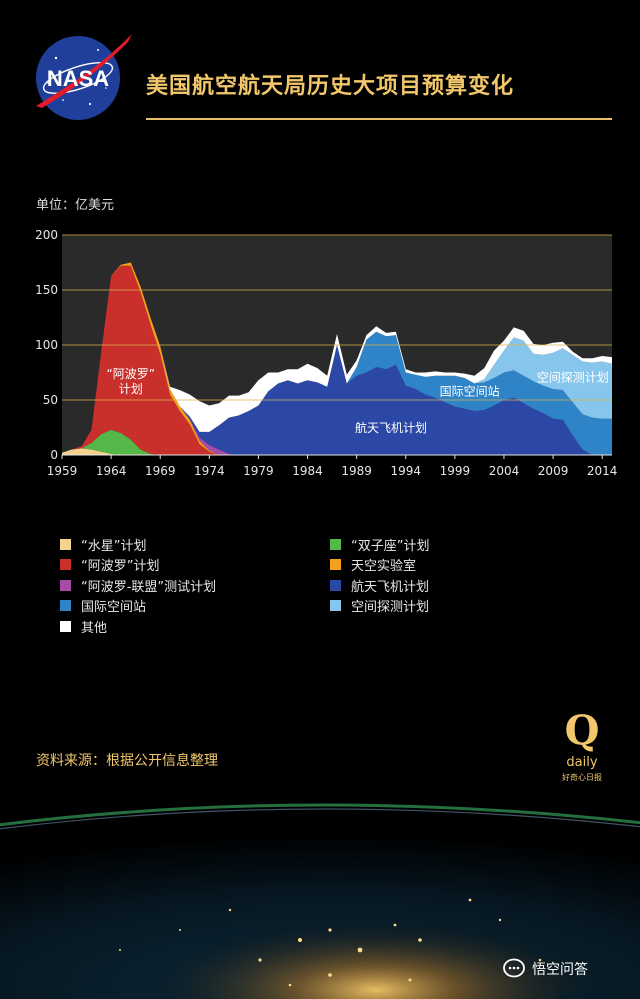 The image size is (640, 999). What do you see at coordinates (582, 731) in the screenshot?
I see `qdaily-mark: Q` at bounding box center [582, 731].